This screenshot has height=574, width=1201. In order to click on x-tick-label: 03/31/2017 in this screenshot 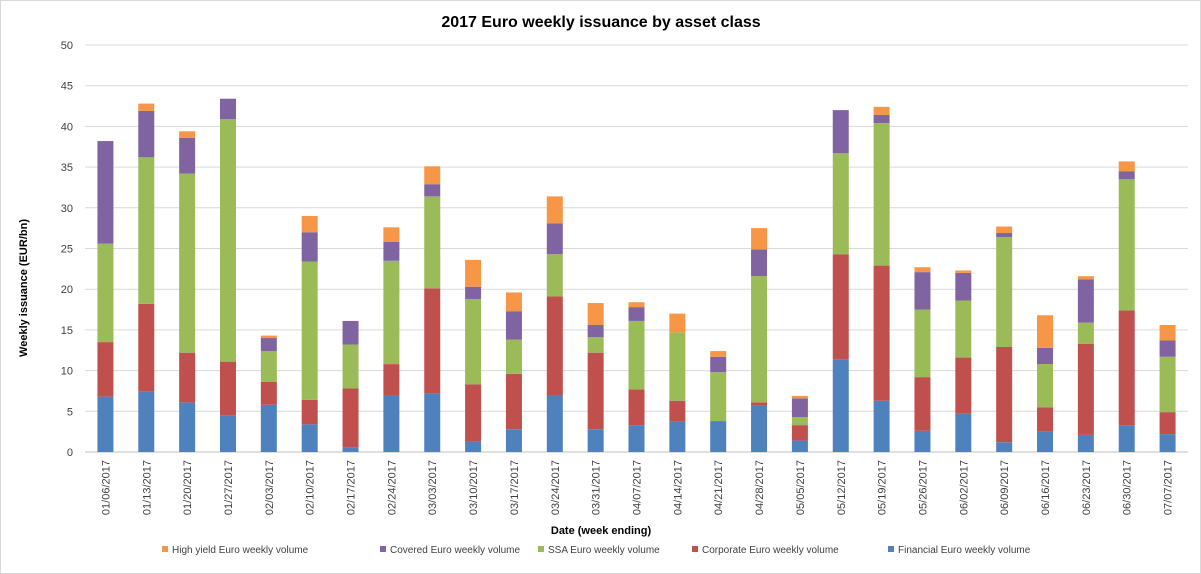, I will do `click(597, 487)`.